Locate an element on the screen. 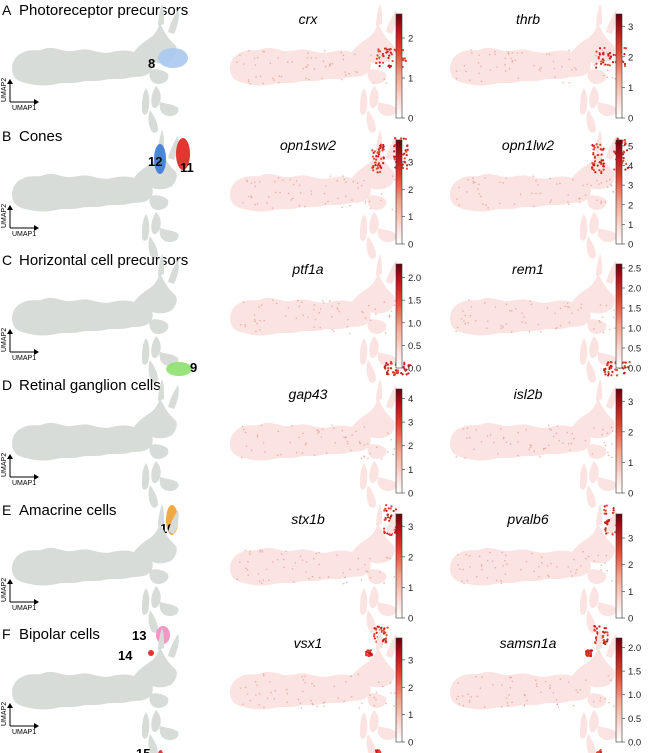  gene-name: gap43 is located at coordinates (308, 394).